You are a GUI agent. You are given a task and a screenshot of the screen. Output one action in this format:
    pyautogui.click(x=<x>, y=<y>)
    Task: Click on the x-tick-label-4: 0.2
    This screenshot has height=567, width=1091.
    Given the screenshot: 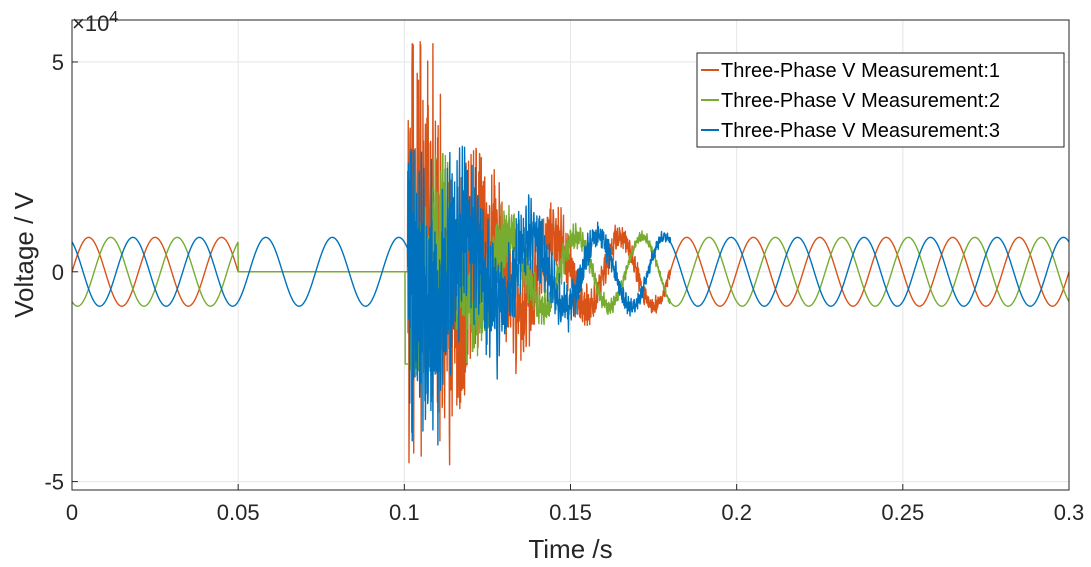 What is the action you would take?
    pyautogui.click(x=736, y=512)
    